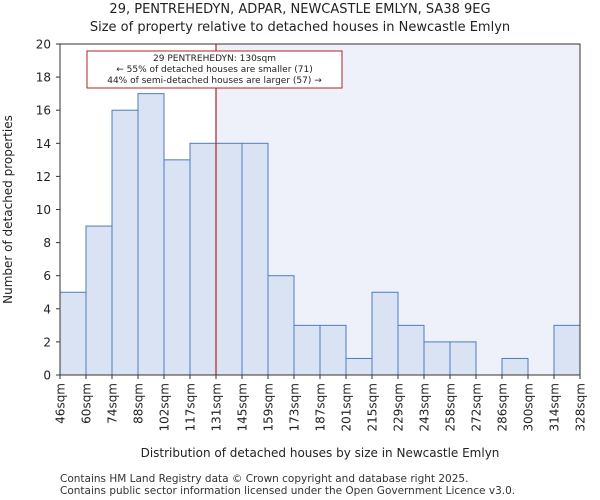 Image resolution: width=600 pixels, height=500 pixels. I want to click on bar-131sqm, so click(229, 259).